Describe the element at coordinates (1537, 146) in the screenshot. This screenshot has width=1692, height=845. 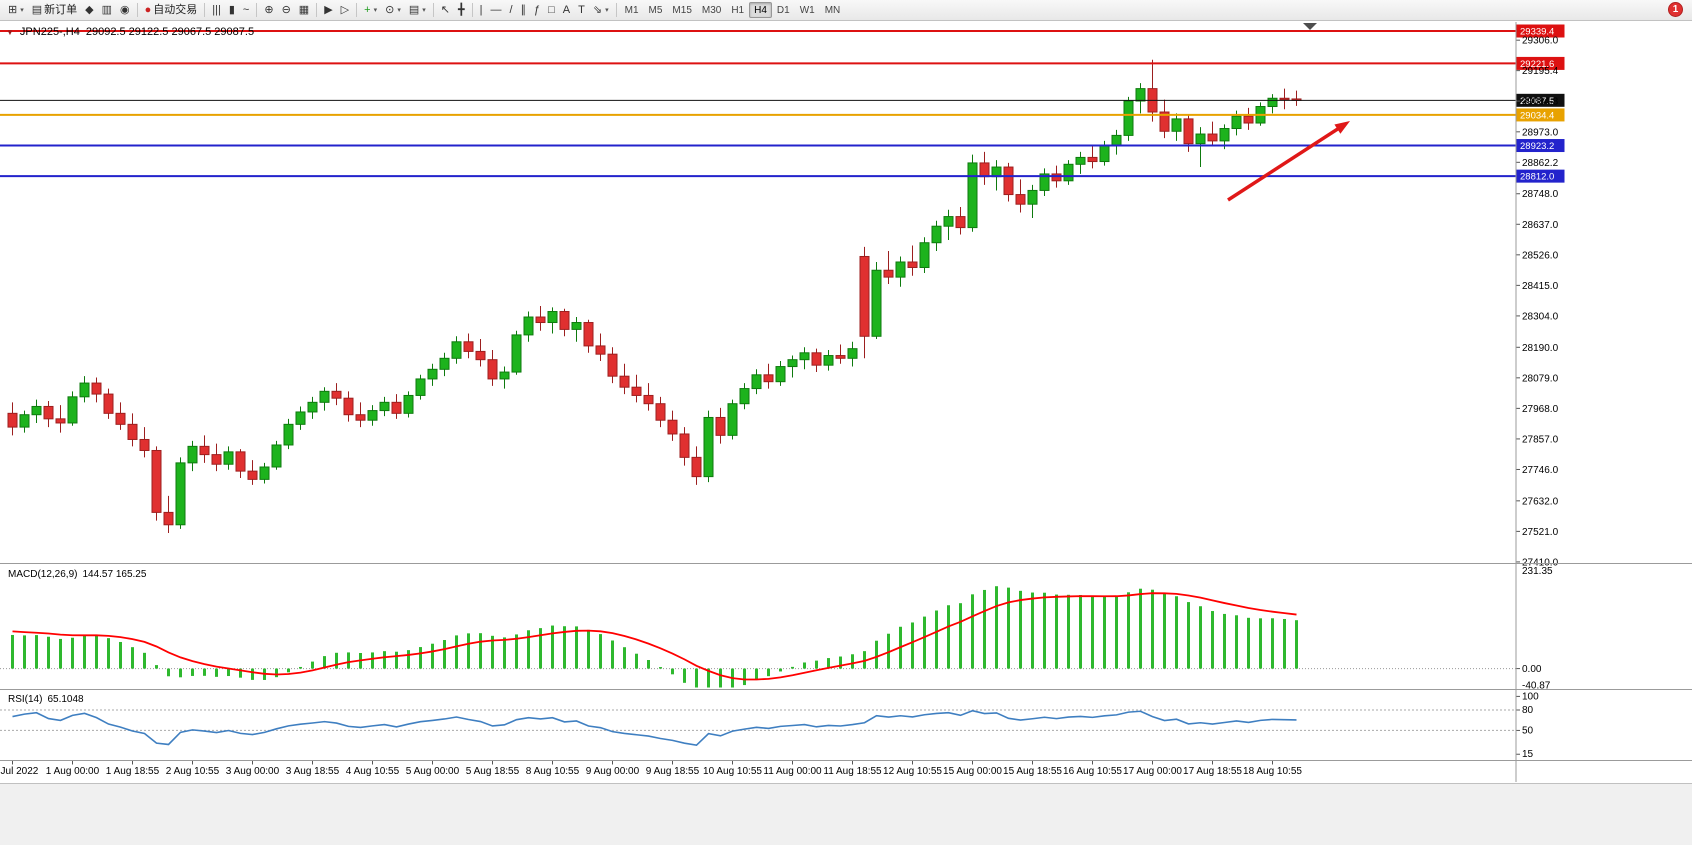
I see `svg-text: 28923.2` at that location.